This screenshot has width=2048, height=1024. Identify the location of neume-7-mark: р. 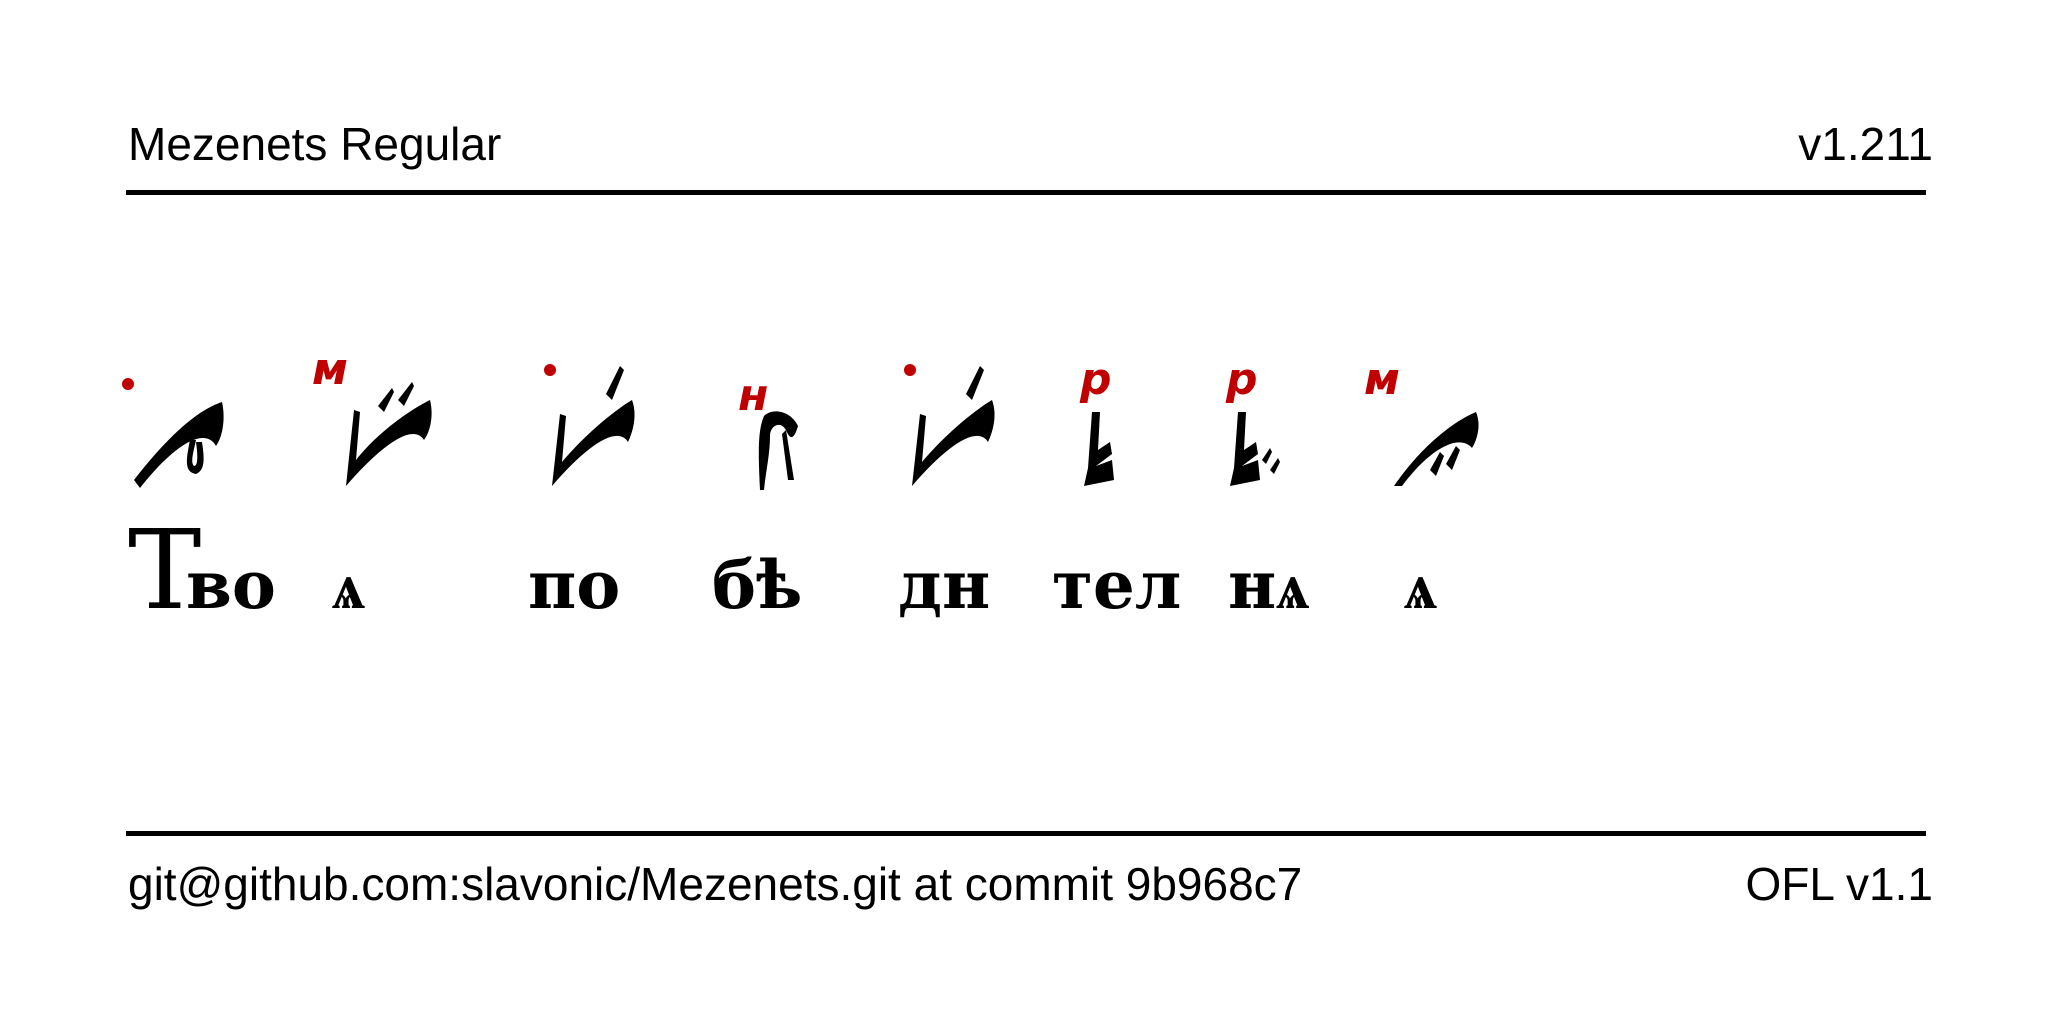
(1241, 379).